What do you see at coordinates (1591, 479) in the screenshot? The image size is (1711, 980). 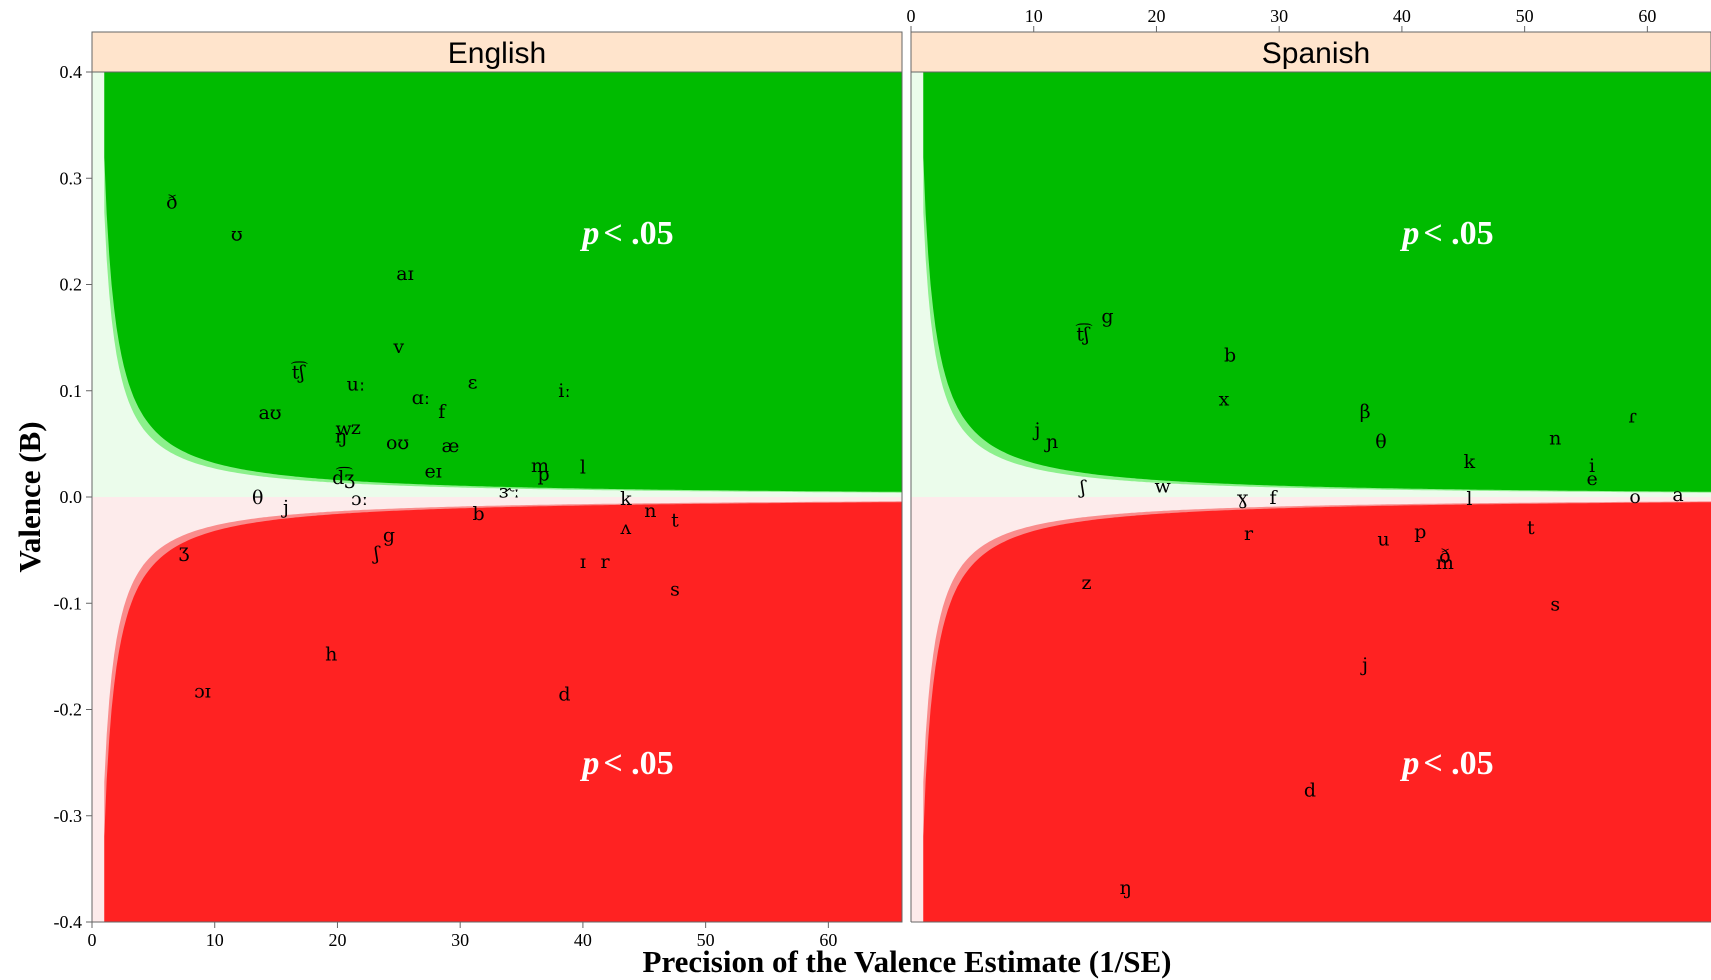 I see `phoneme-point: e` at bounding box center [1591, 479].